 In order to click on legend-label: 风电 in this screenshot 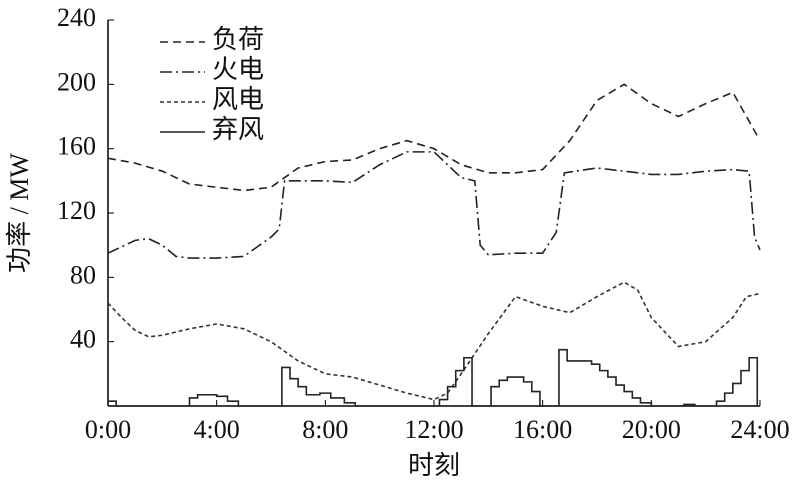, I will do `click(238, 99)`.